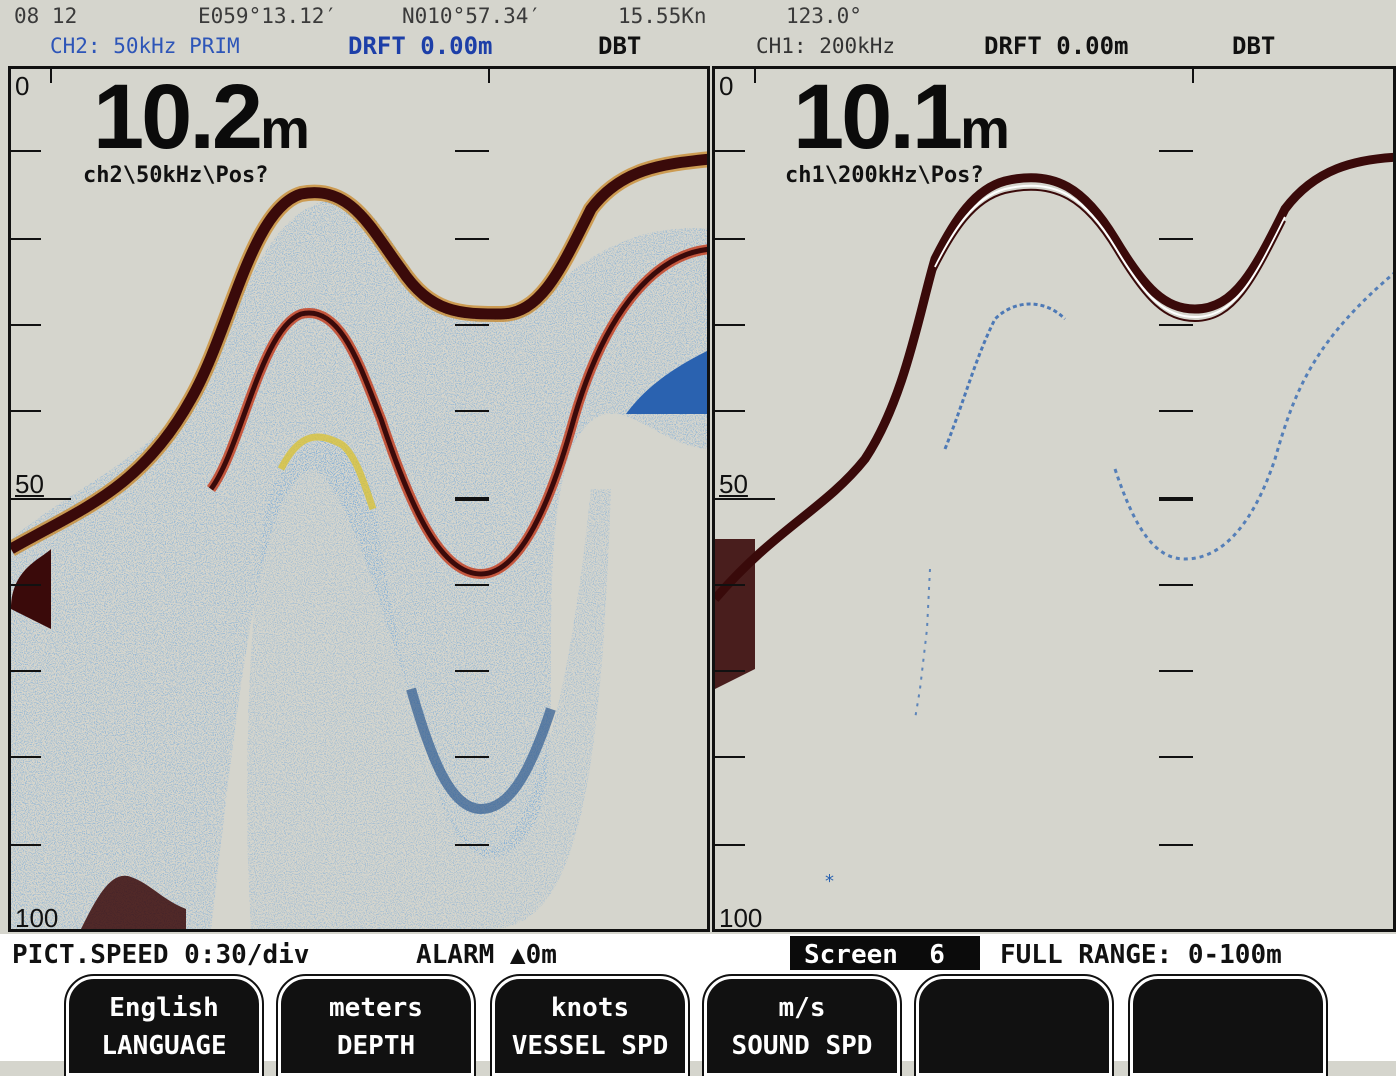 This screenshot has height=1076, width=1396. Describe the element at coordinates (824, 16) in the screenshot. I see `heading-readout: 123.0°` at that location.